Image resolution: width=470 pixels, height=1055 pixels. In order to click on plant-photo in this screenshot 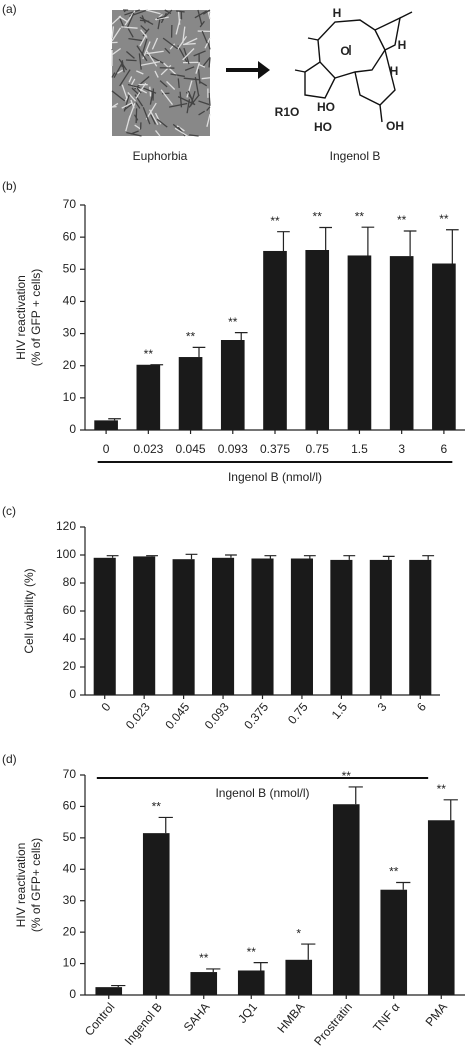, I will do `click(161, 73)`.